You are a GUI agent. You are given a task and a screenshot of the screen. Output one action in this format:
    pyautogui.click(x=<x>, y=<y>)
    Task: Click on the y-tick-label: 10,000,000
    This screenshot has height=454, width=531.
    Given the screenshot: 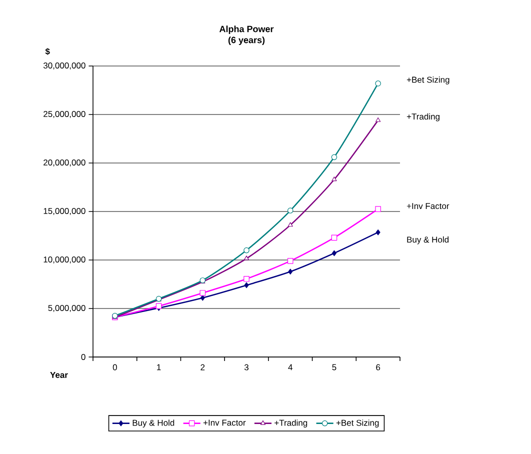 What is the action you would take?
    pyautogui.click(x=65, y=260)
    